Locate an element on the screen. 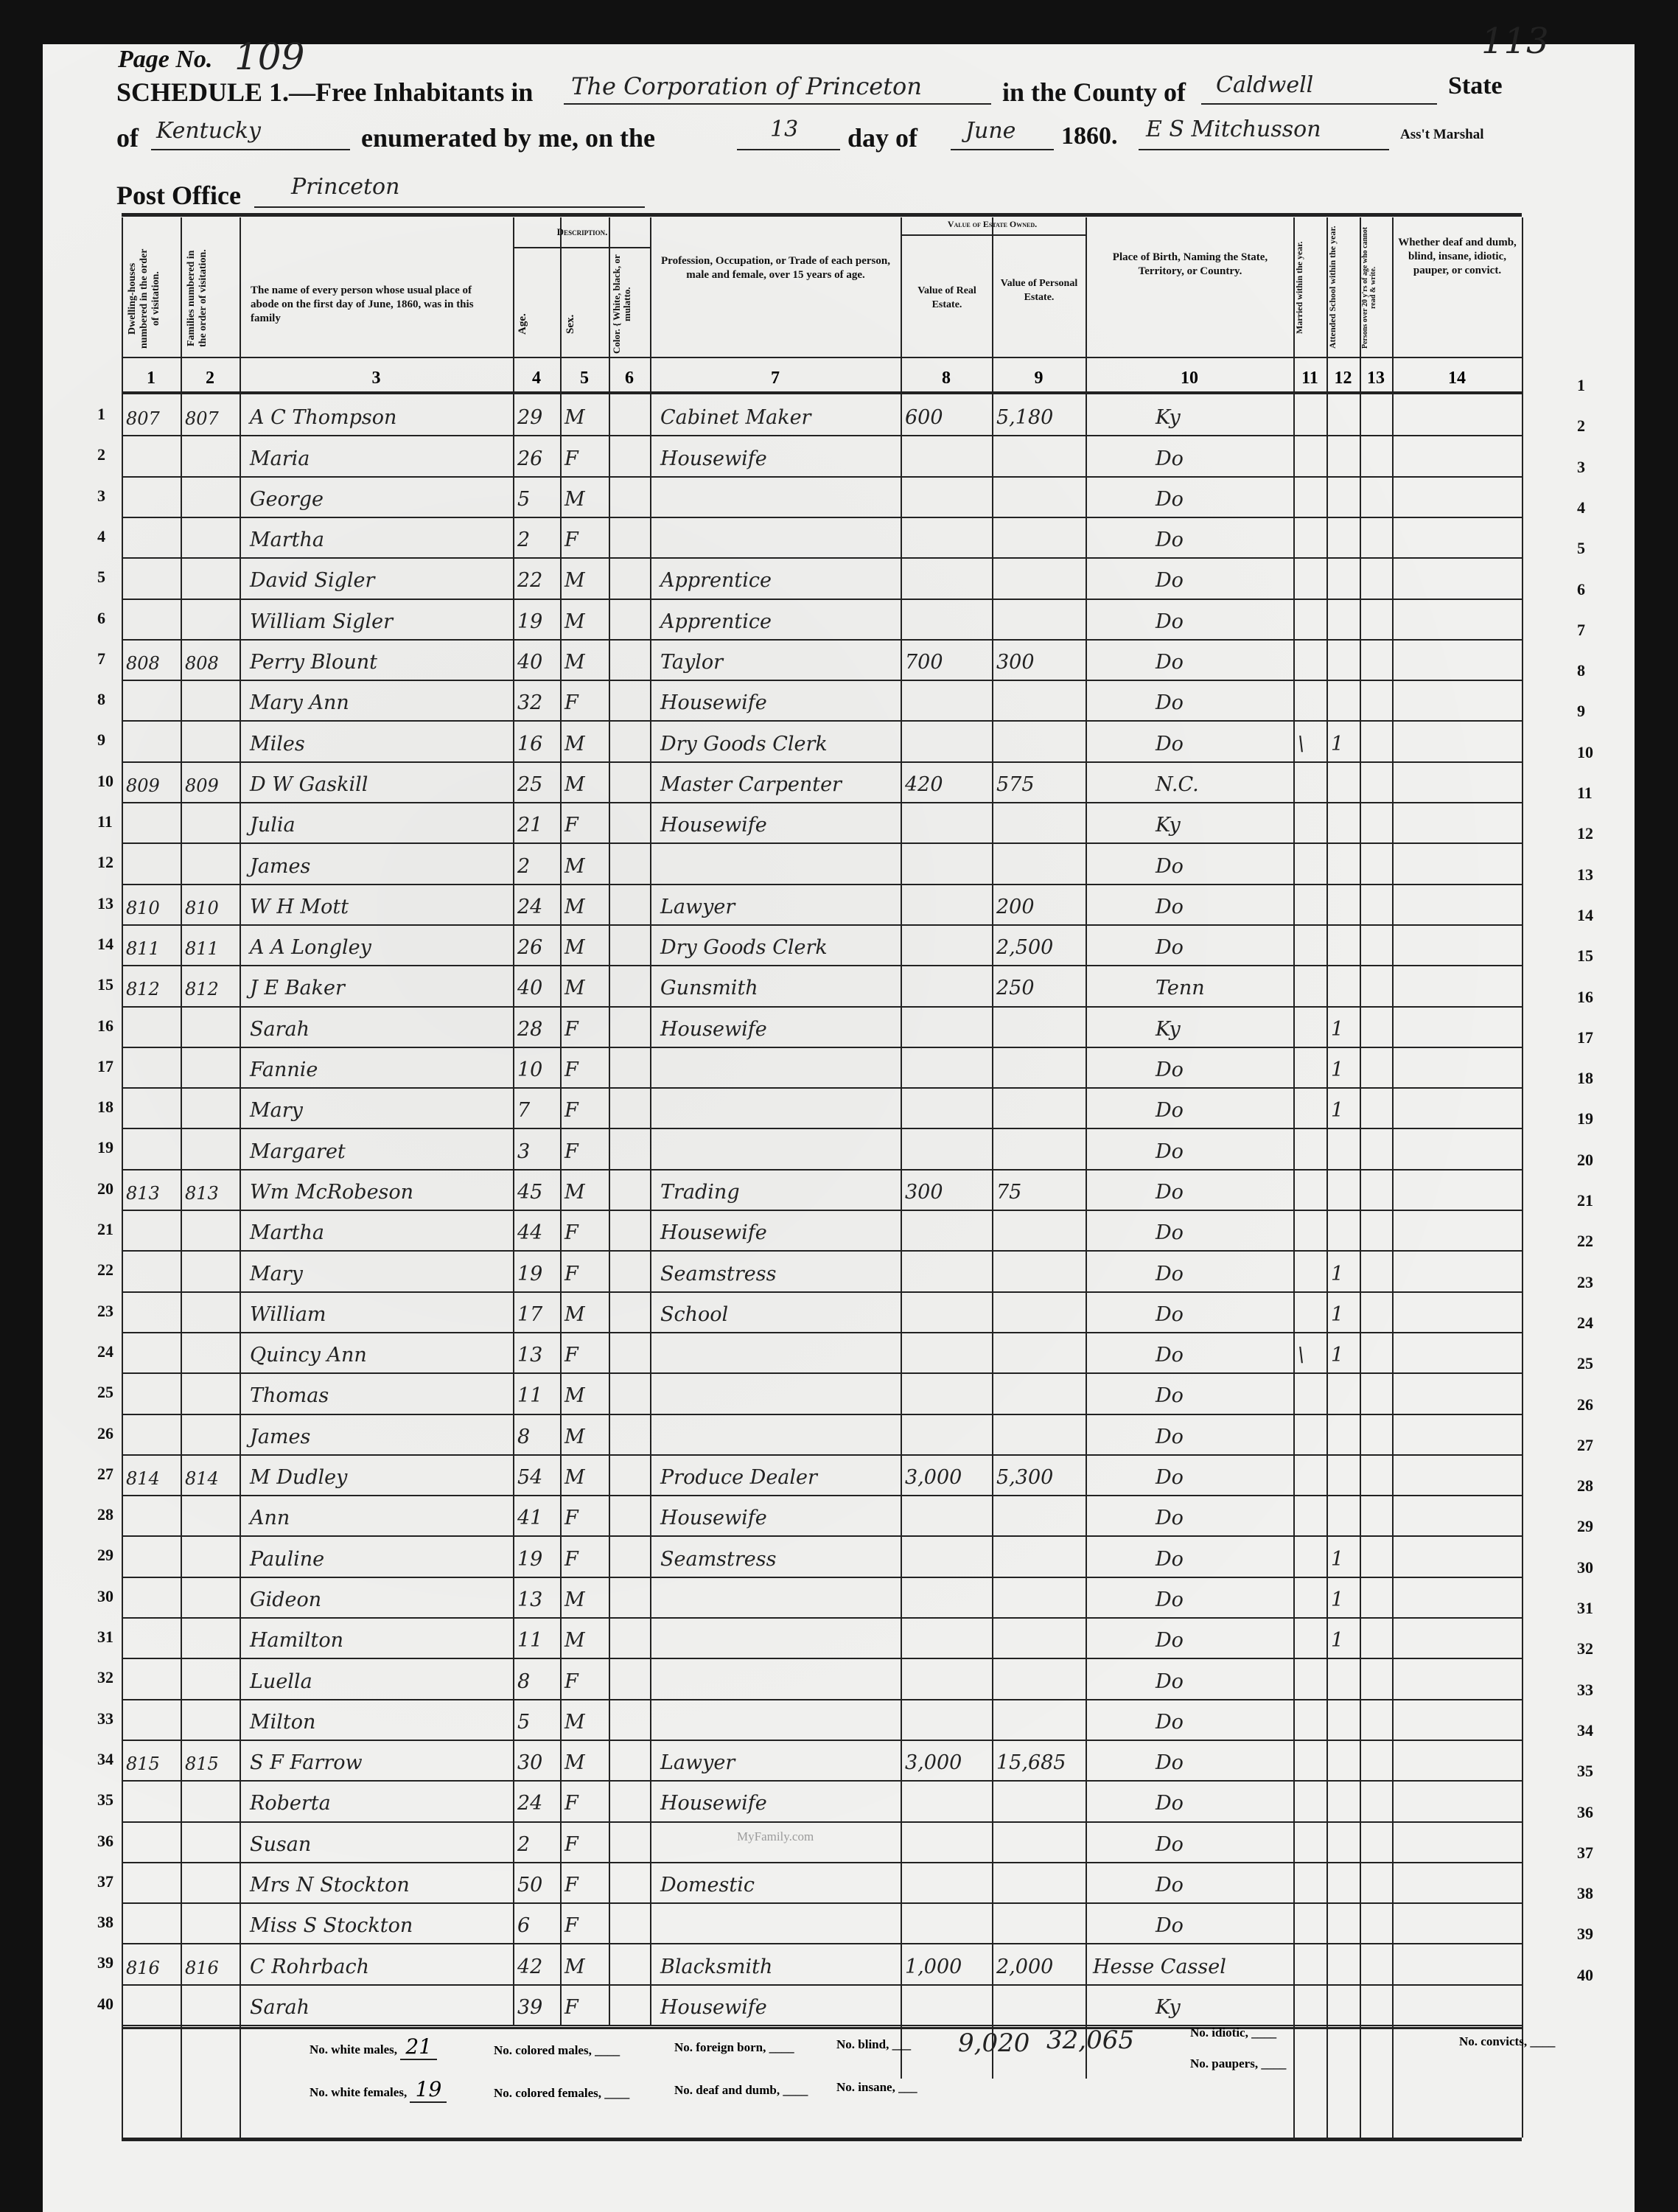 The image size is (1678, 2212). table-row: 3 George 5 M Do is located at coordinates (839, 497).